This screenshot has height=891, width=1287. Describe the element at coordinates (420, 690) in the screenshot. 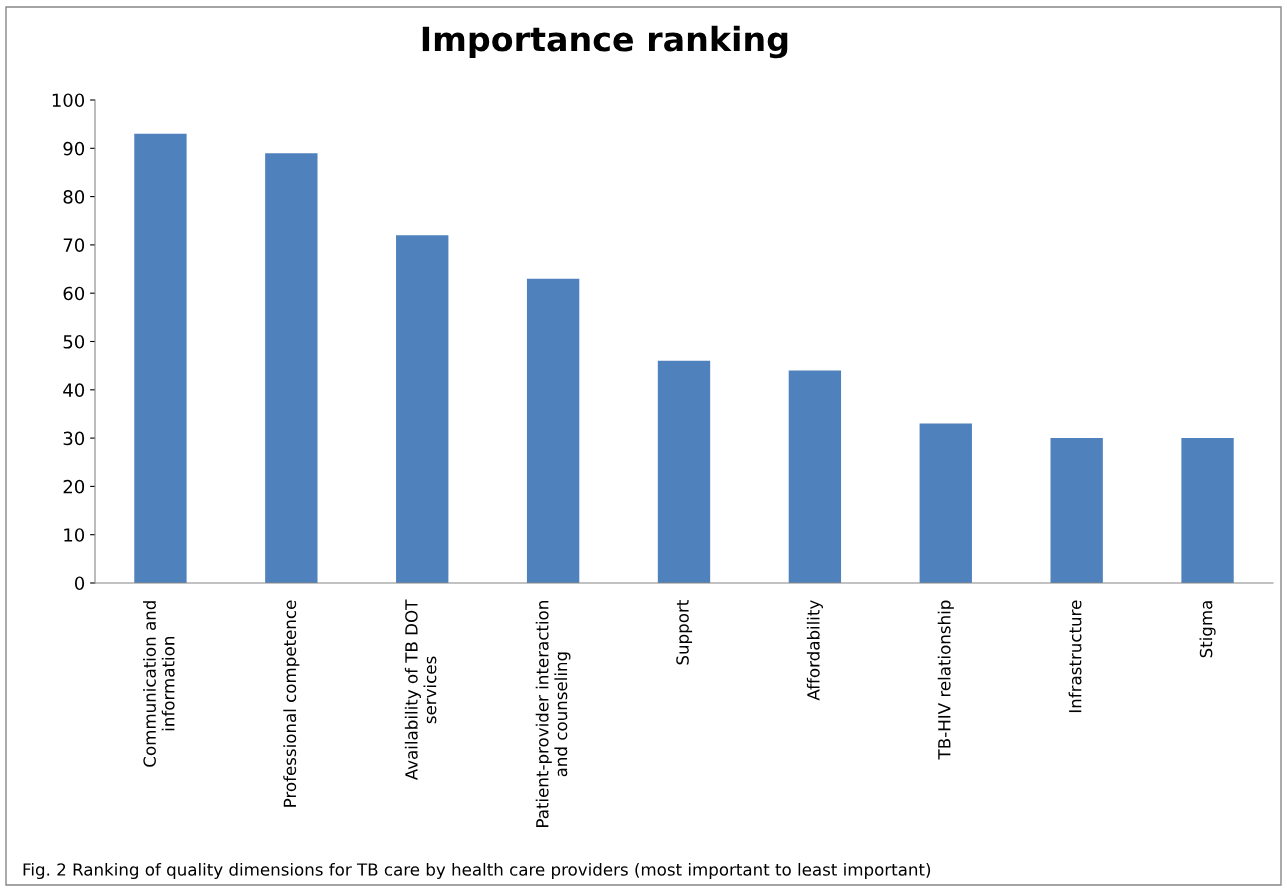

I see `x-tick-label: Availability of TB DOT services` at that location.